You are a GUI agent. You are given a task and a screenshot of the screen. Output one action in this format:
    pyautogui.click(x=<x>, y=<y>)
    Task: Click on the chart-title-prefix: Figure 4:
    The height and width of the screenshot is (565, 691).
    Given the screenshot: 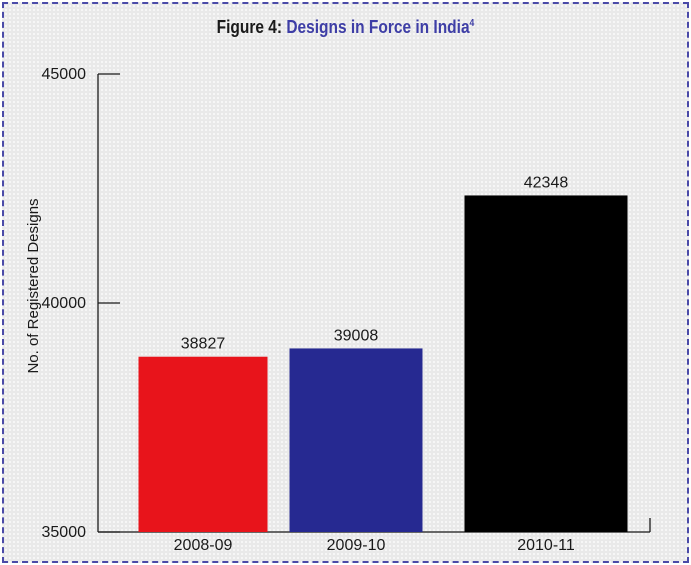 What is the action you would take?
    pyautogui.click(x=251, y=27)
    